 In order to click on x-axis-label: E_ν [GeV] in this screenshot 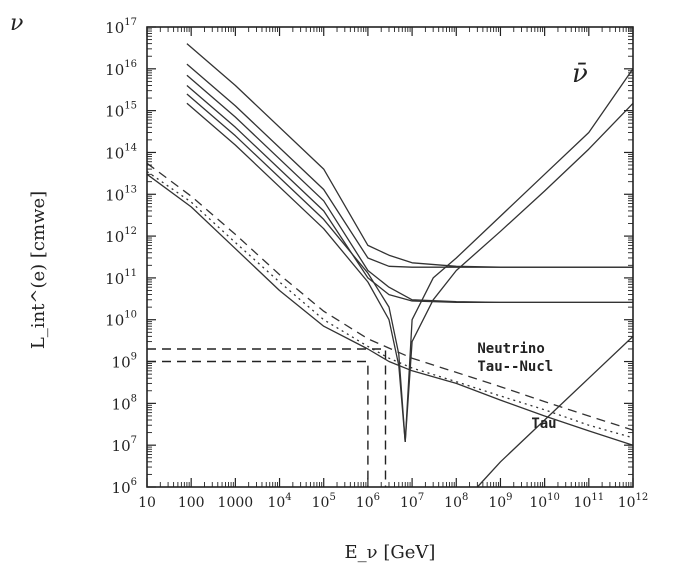, I will do `click(390, 552)`.